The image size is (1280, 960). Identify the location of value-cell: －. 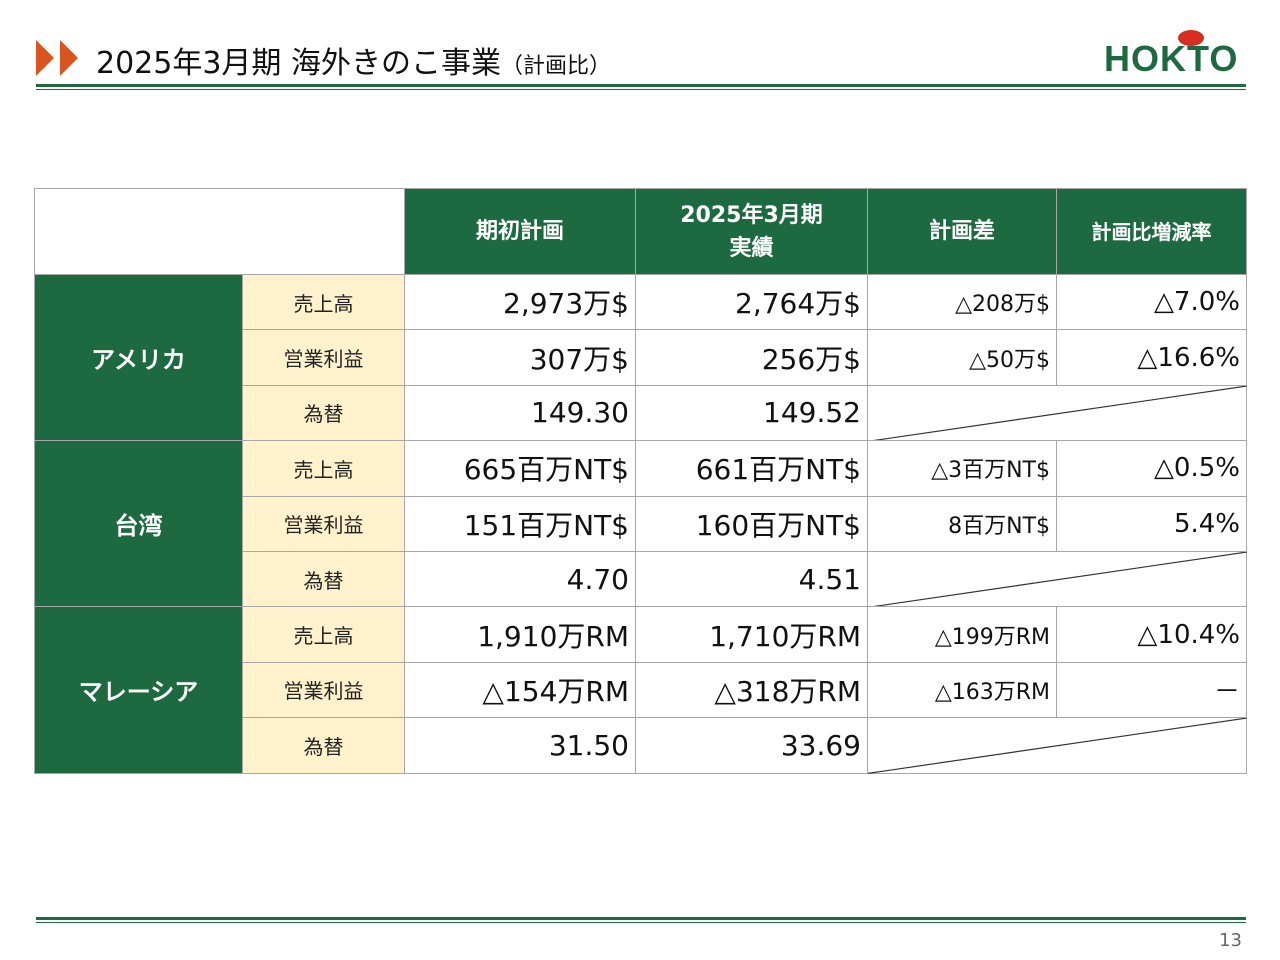
(1151, 690).